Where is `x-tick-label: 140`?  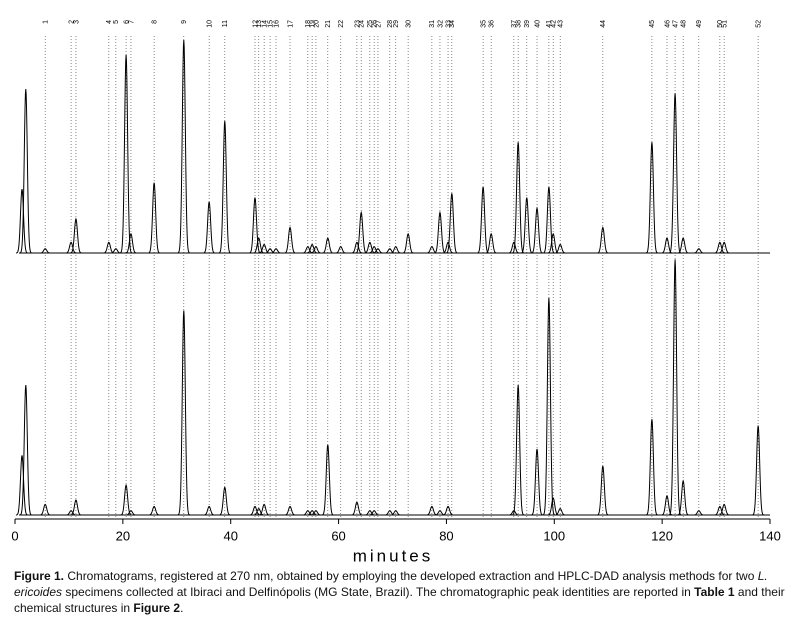
x-tick-label: 140 is located at coordinates (770, 535).